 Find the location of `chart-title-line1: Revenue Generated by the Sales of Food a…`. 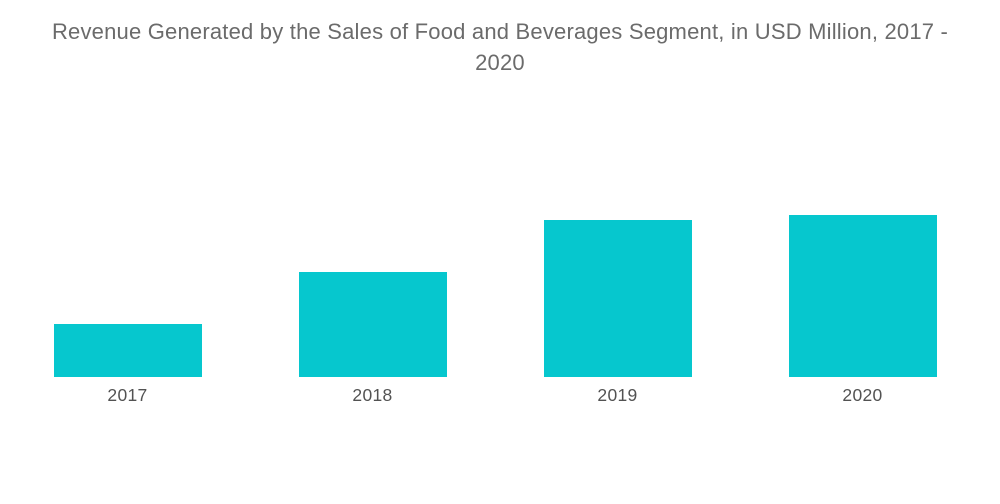

chart-title-line1: Revenue Generated by the Sales of Food a… is located at coordinates (500, 31).